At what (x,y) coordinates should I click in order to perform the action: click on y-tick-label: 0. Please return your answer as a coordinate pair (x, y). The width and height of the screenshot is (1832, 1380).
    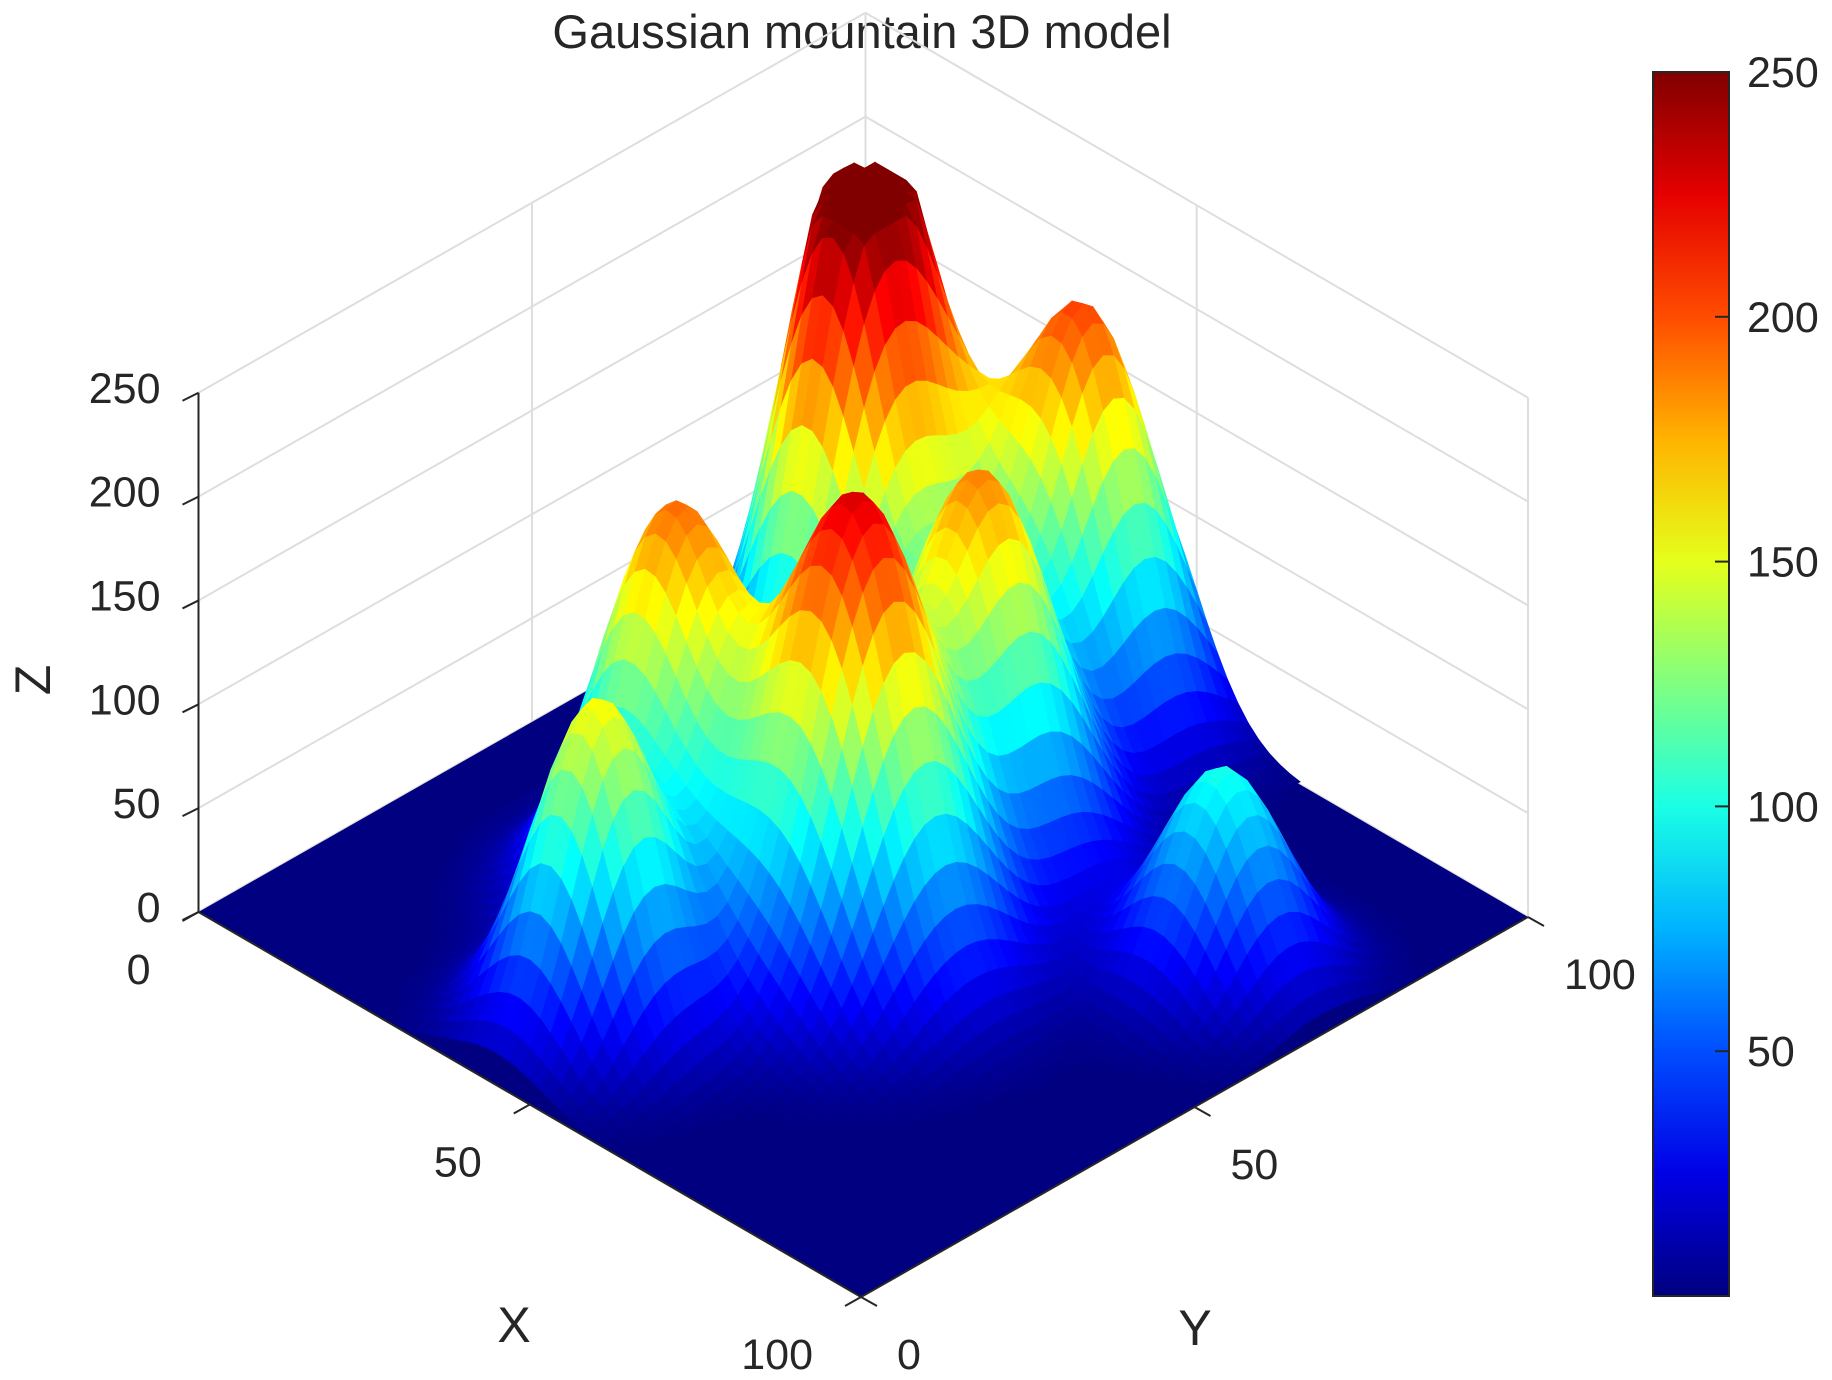
    Looking at the image, I should click on (909, 1355).